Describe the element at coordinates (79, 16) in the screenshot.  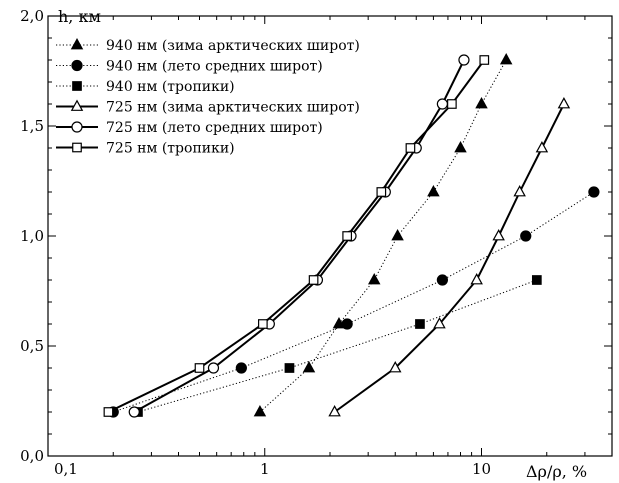
I see `y-axis-label: h, км` at that location.